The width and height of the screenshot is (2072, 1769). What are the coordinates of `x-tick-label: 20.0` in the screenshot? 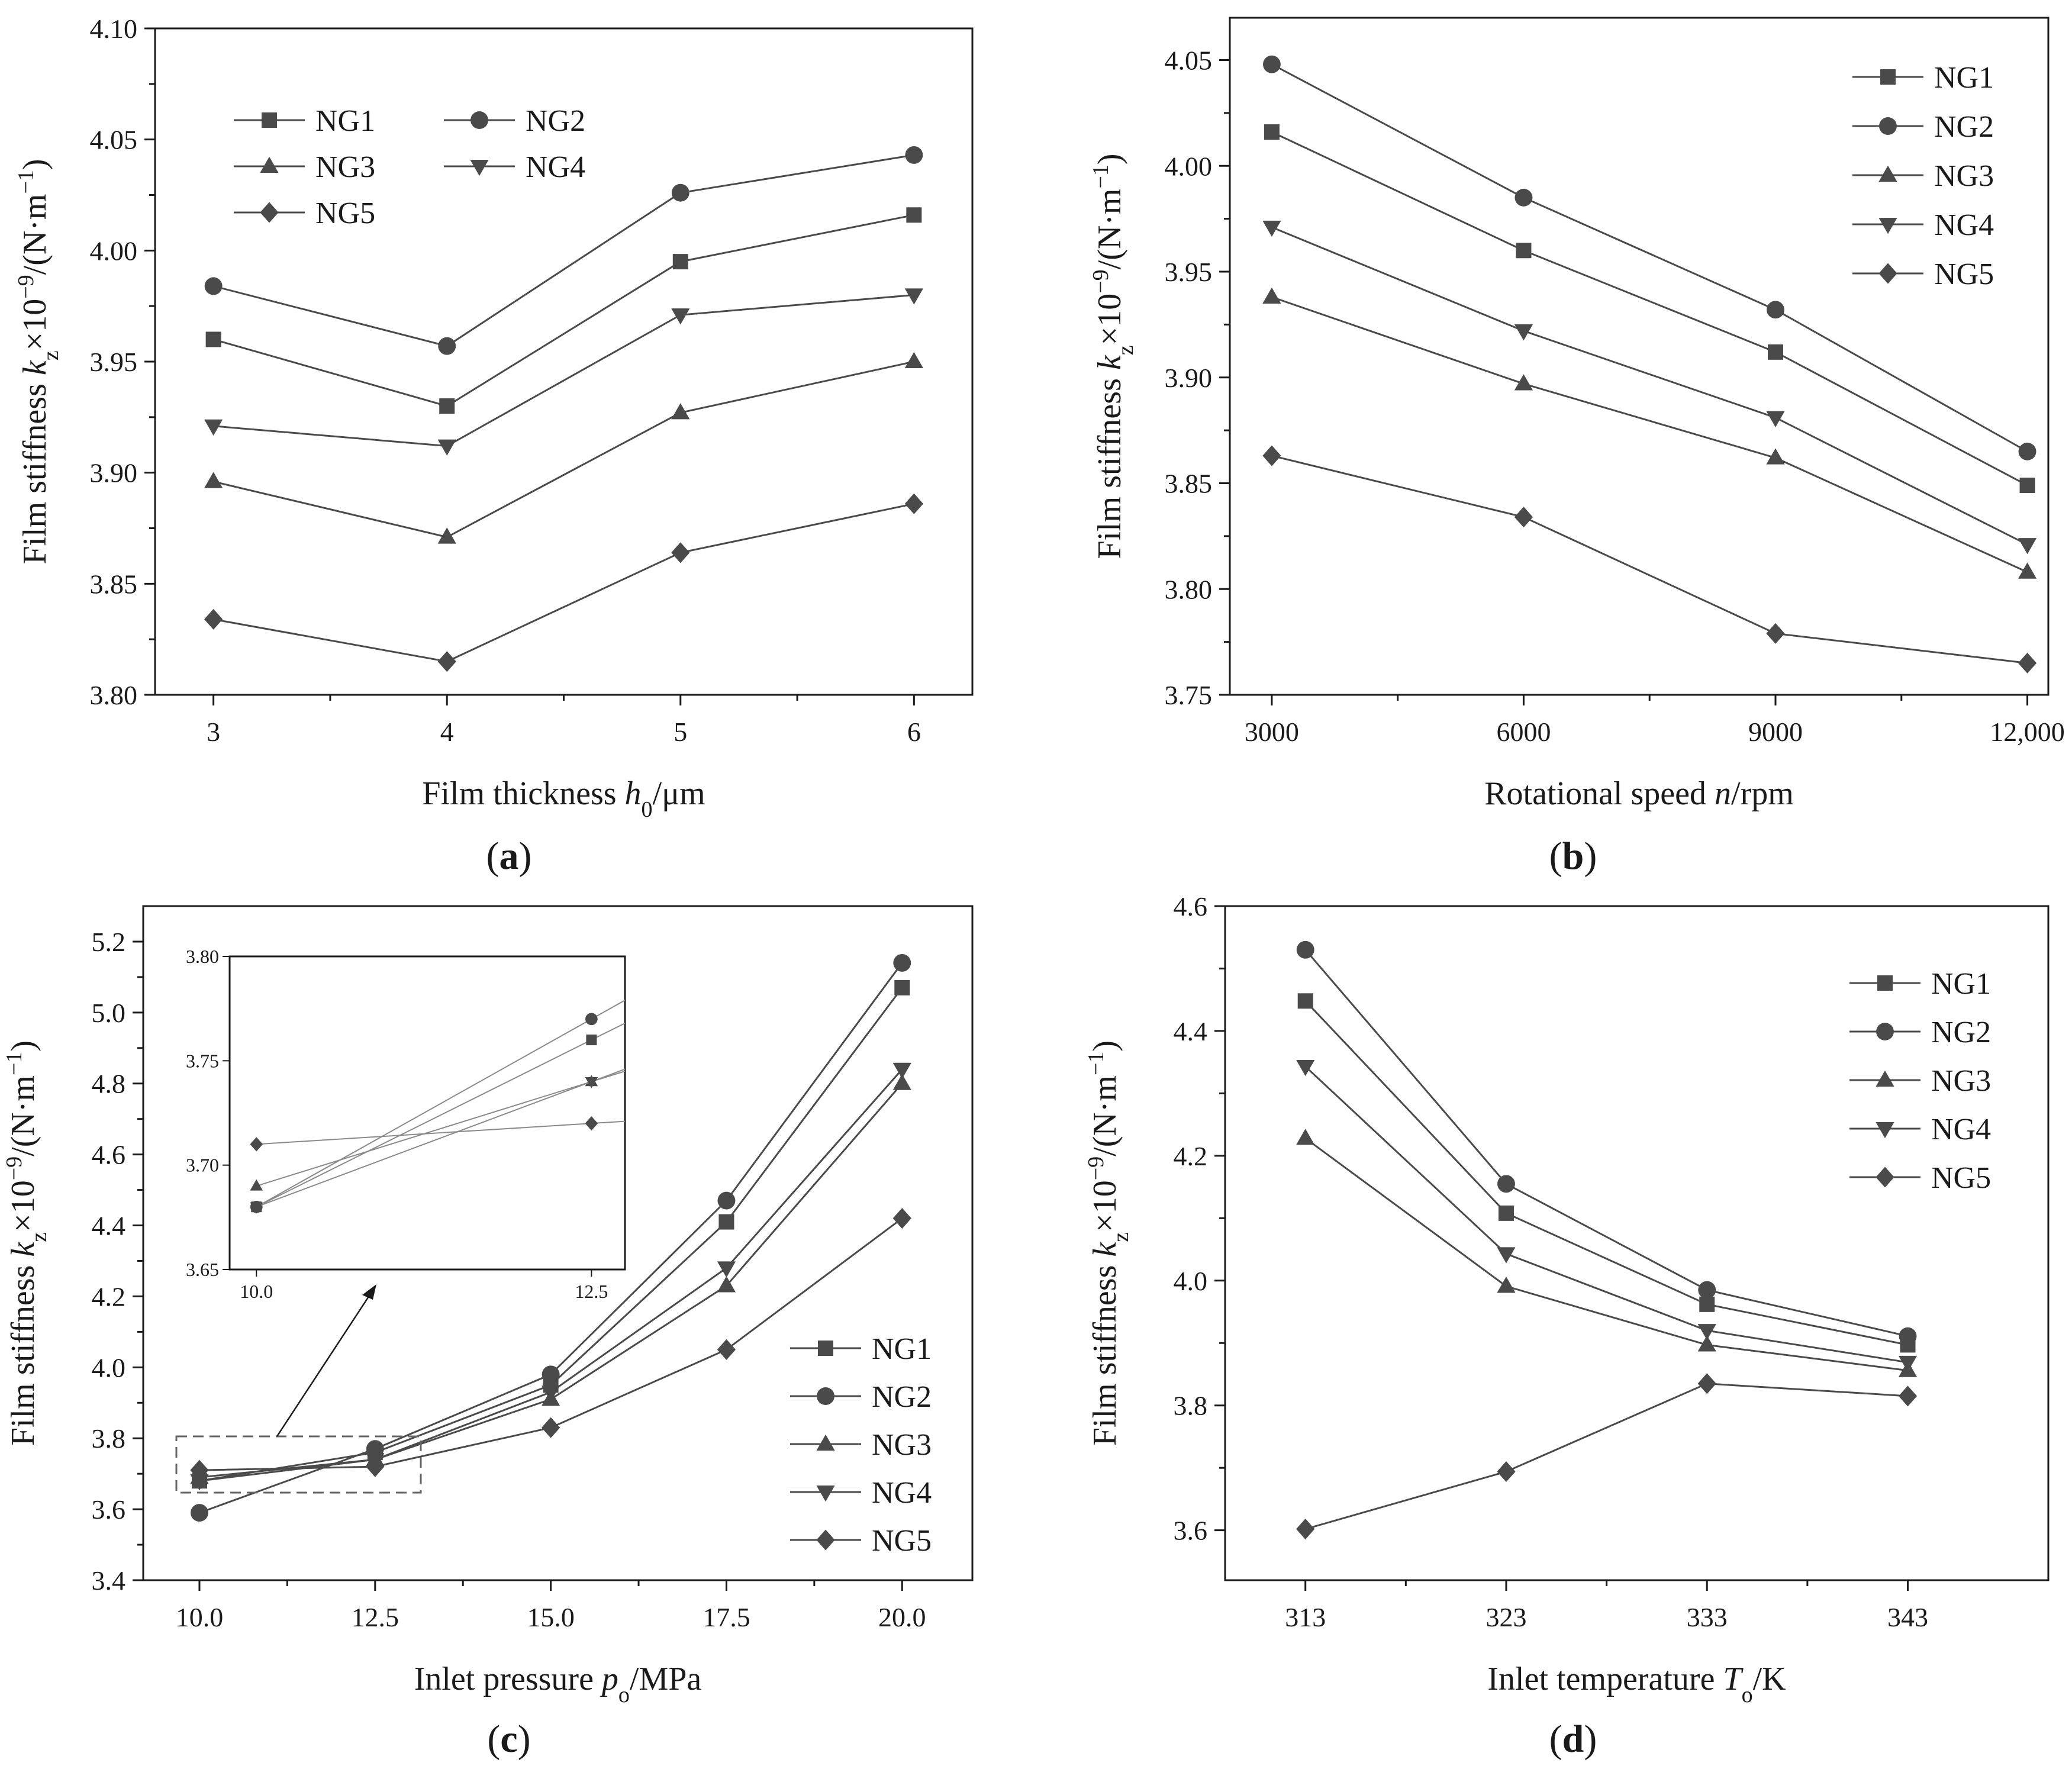 It's located at (902, 1617).